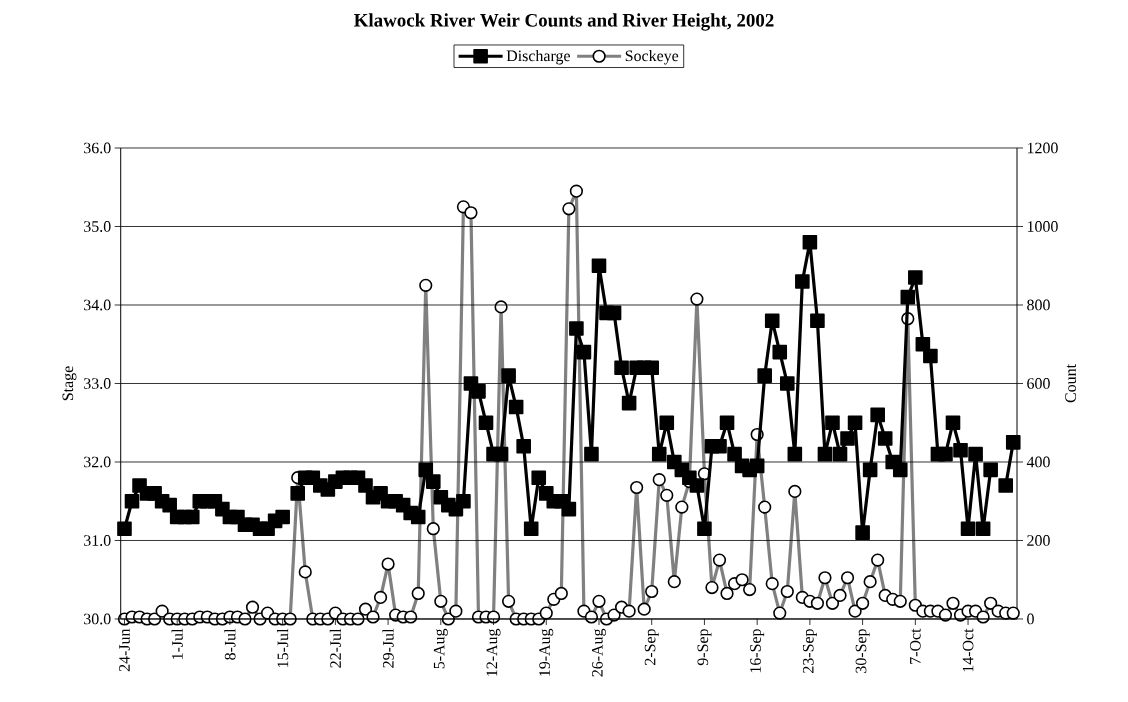 This screenshot has width=1128, height=702. Describe the element at coordinates (1042, 148) in the screenshot. I see `y2-tick-label: 1200` at that location.